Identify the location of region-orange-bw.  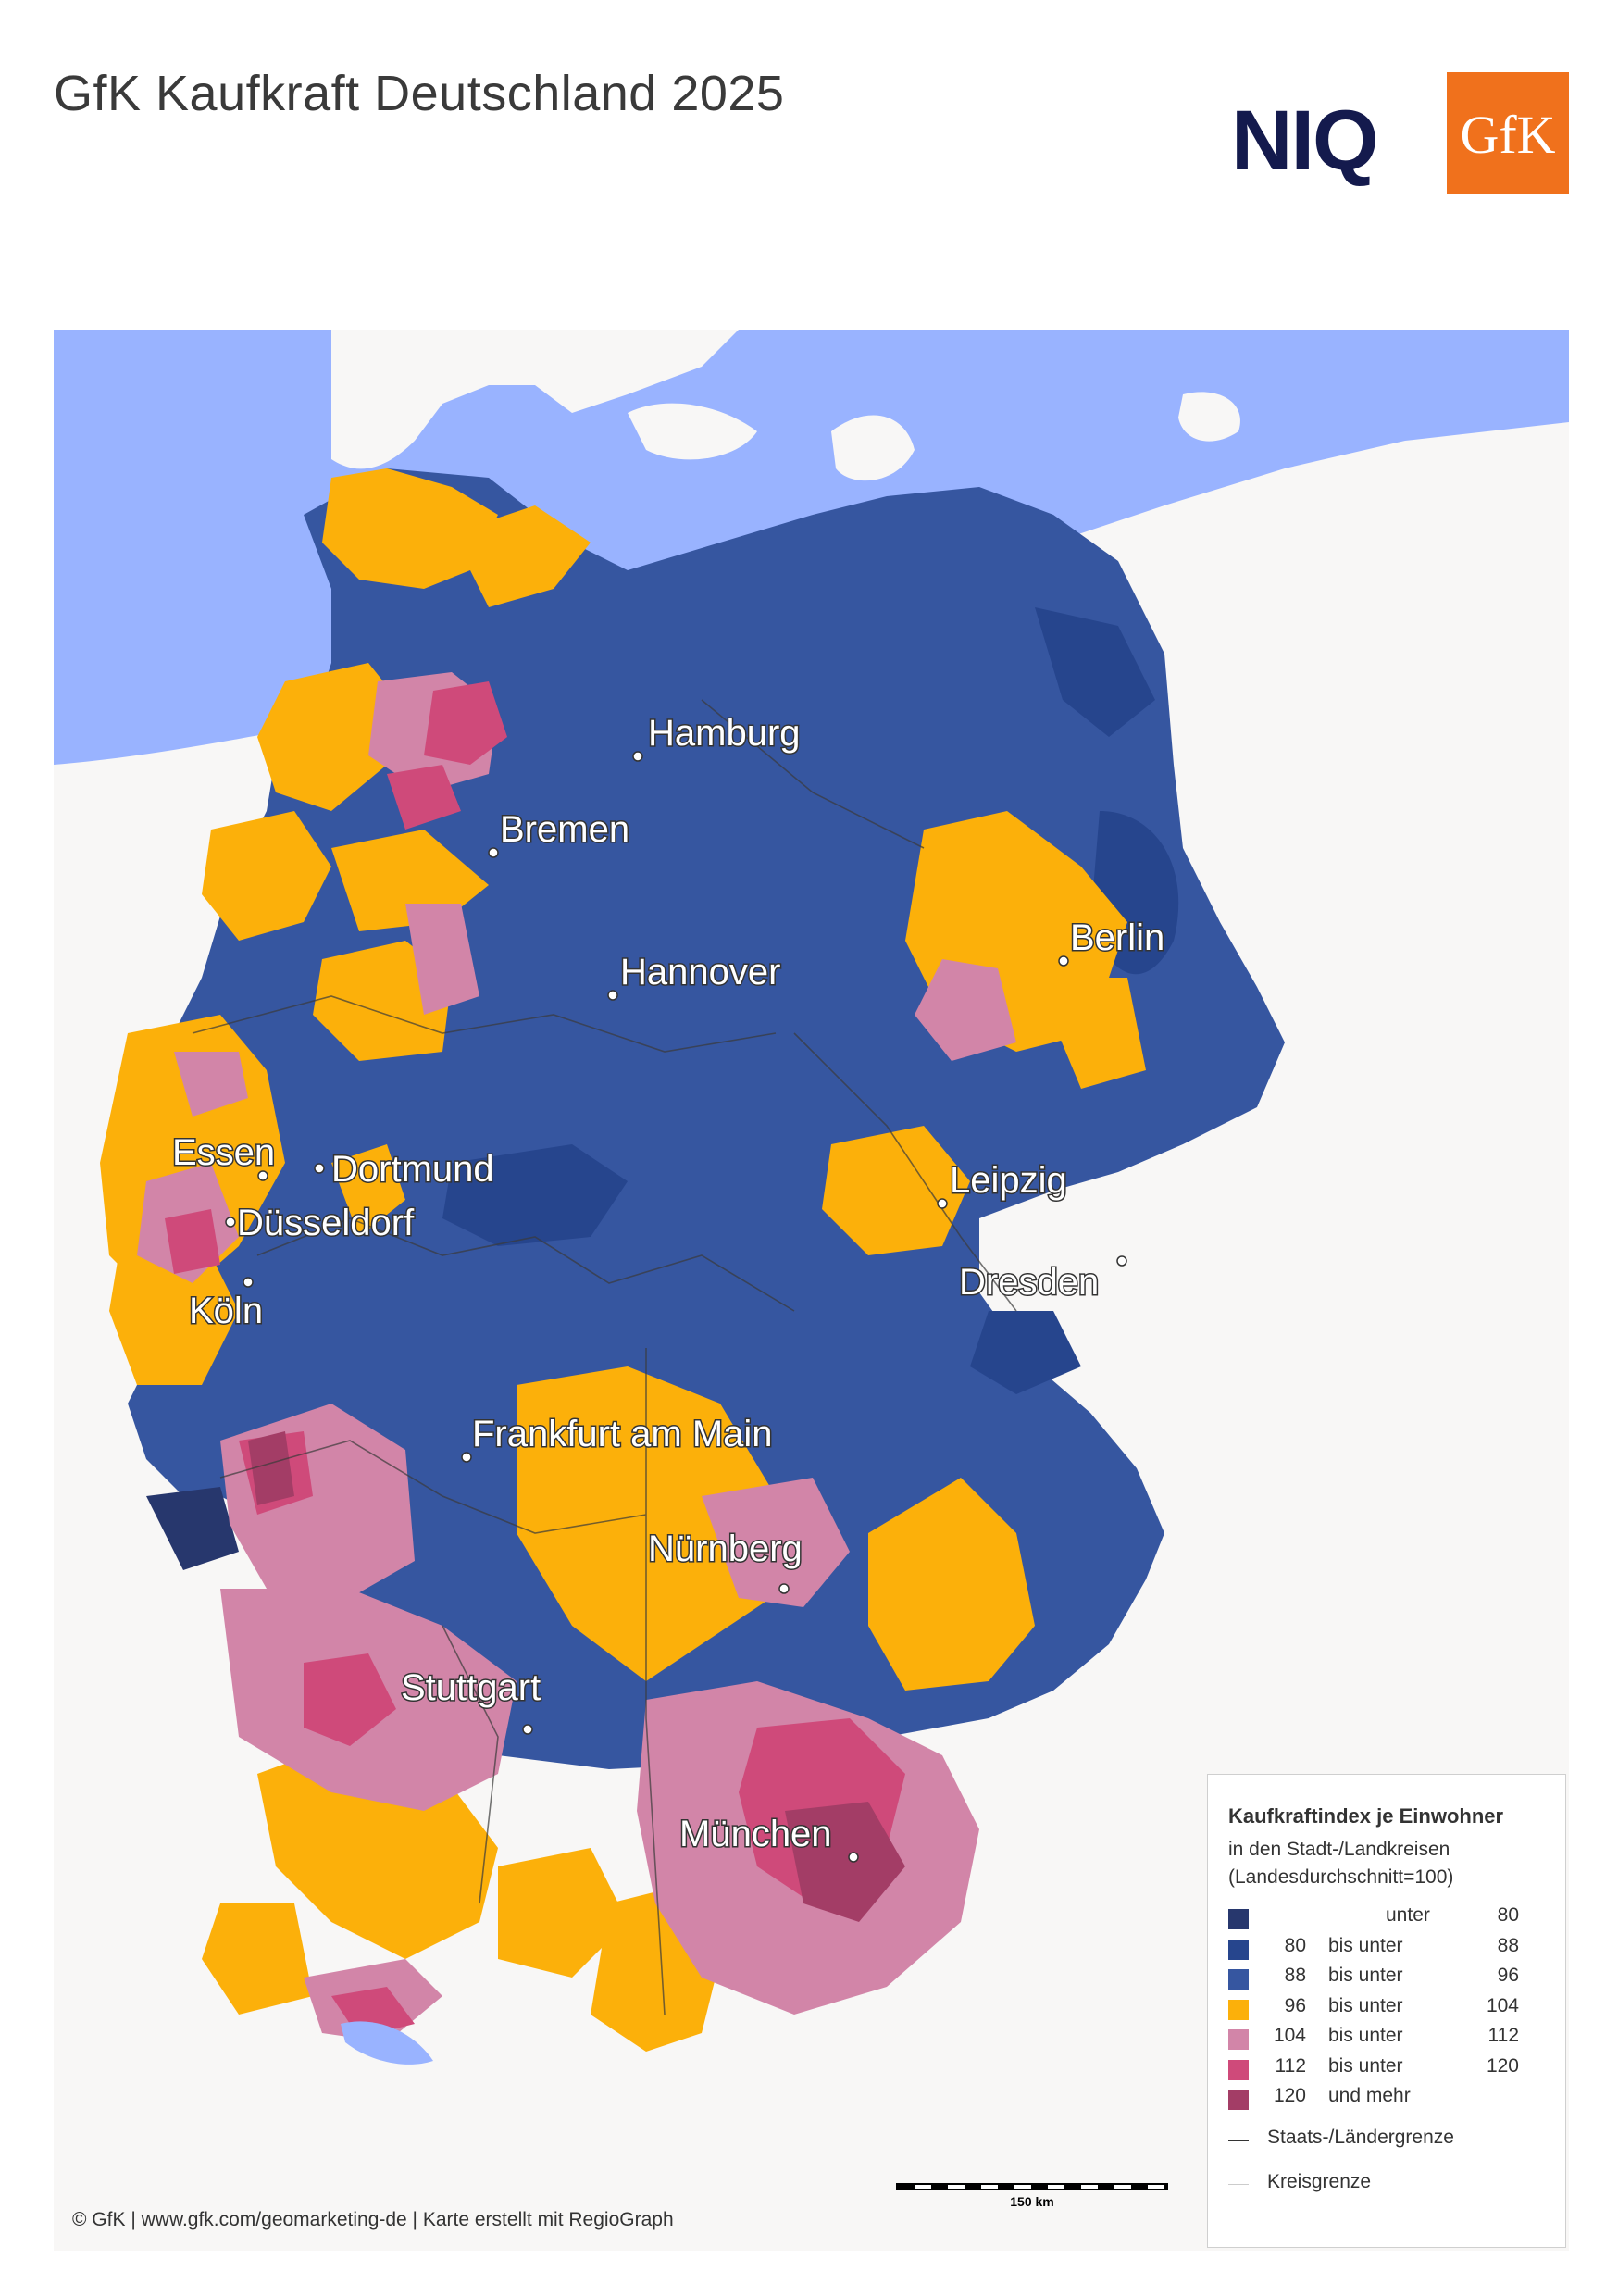
(257, 1959).